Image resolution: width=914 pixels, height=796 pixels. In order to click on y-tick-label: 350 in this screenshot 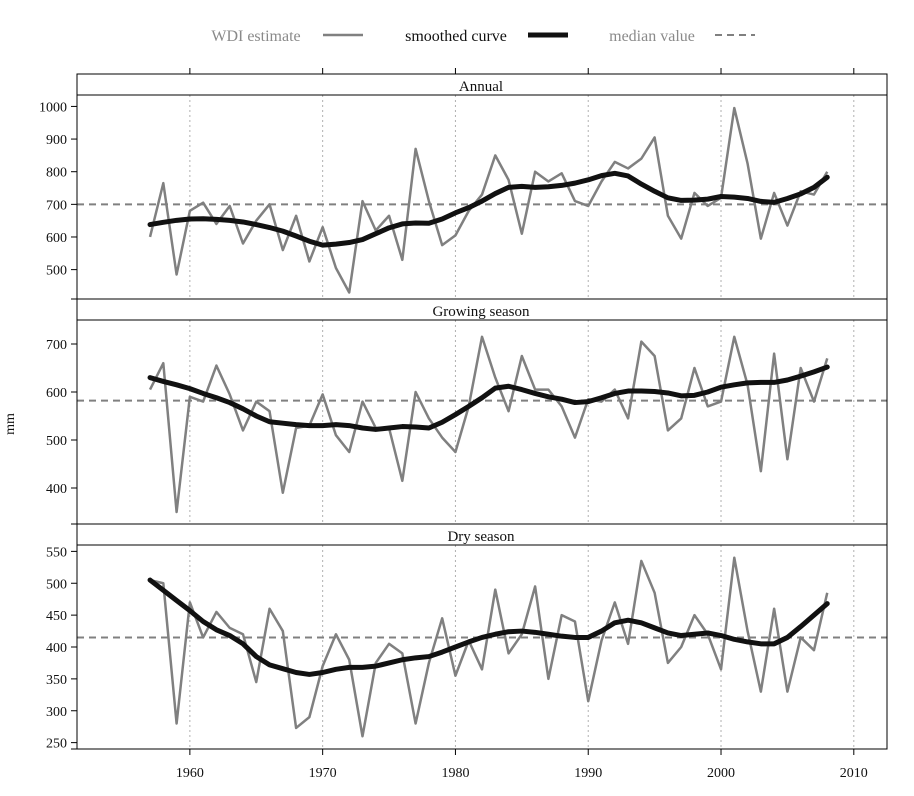, I will do `click(56, 680)`.